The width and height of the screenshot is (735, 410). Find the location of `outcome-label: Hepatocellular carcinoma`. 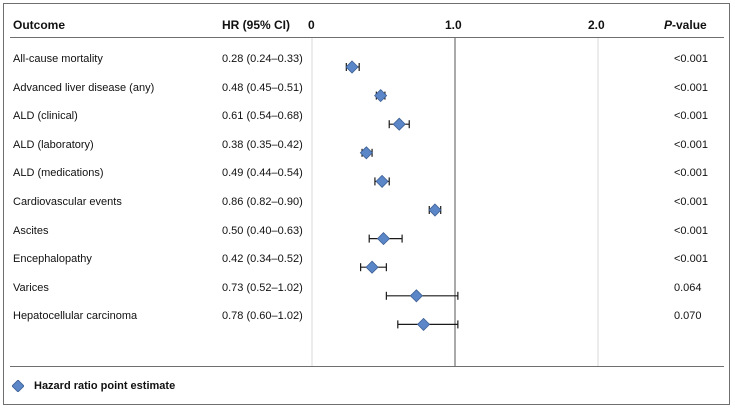

outcome-label: Hepatocellular carcinoma is located at coordinates (75, 316).